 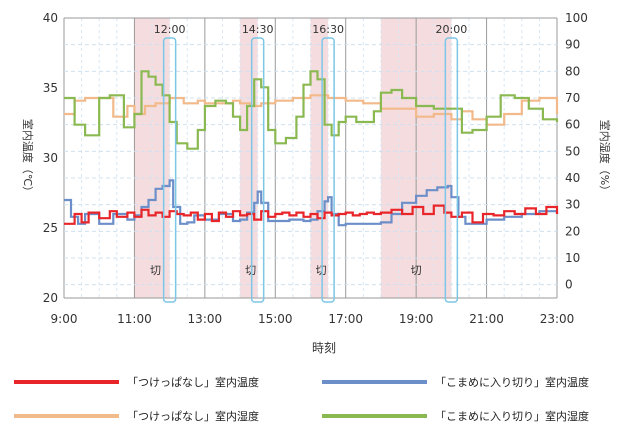 I want to click on x-tick-5: 19:00, so click(x=416, y=319).